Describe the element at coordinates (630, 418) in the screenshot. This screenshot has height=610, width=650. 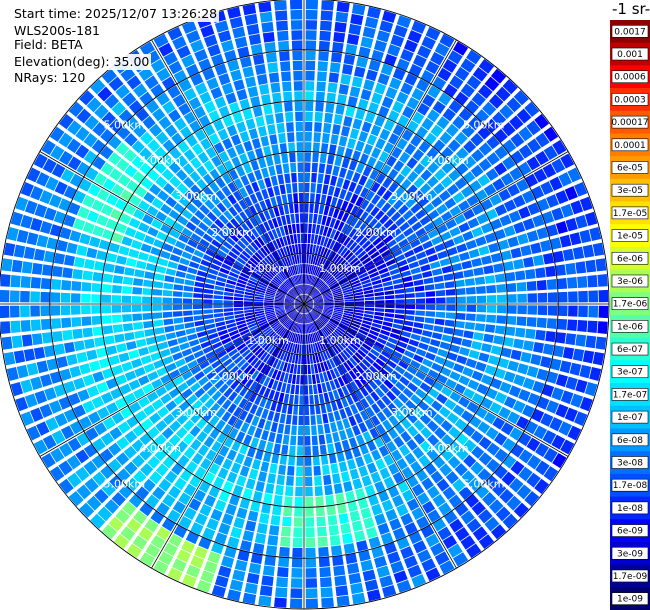
I see `colorbar-tick-label: 1e-07` at that location.